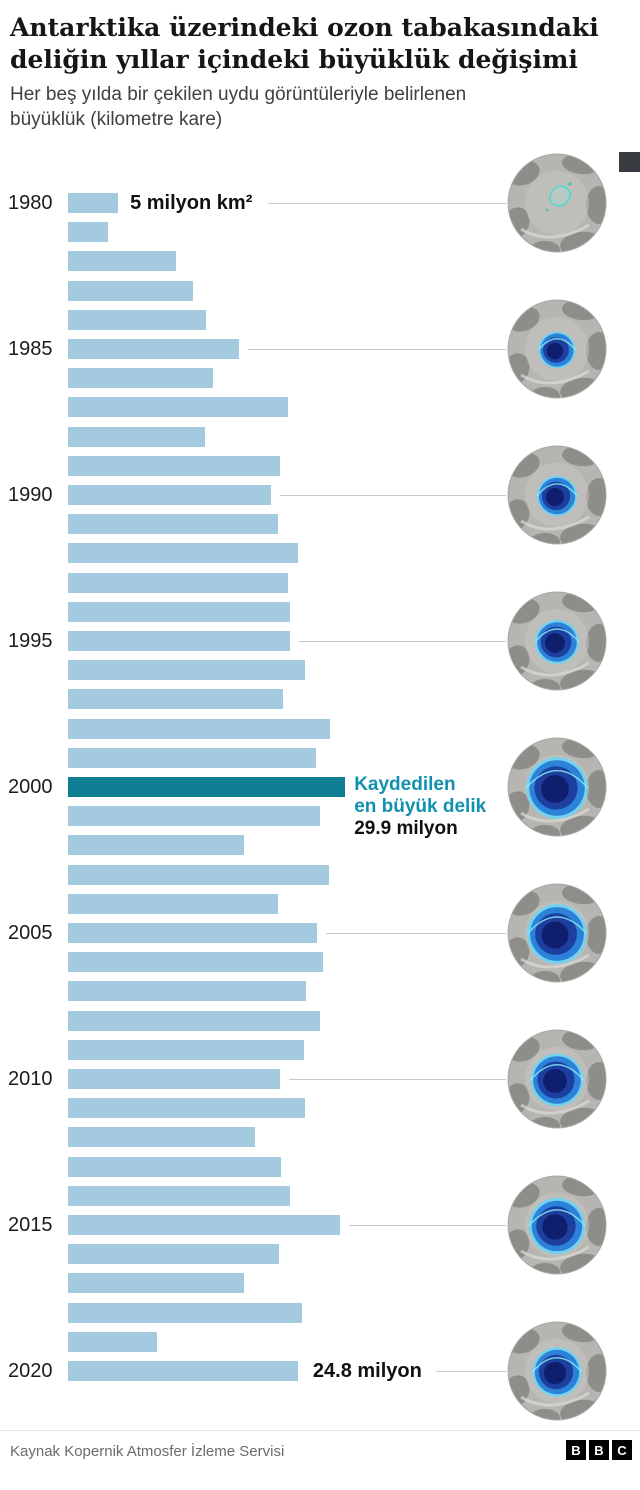 The width and height of the screenshot is (640, 1490). What do you see at coordinates (427, 1225) in the screenshot?
I see `connector-line-2015` at bounding box center [427, 1225].